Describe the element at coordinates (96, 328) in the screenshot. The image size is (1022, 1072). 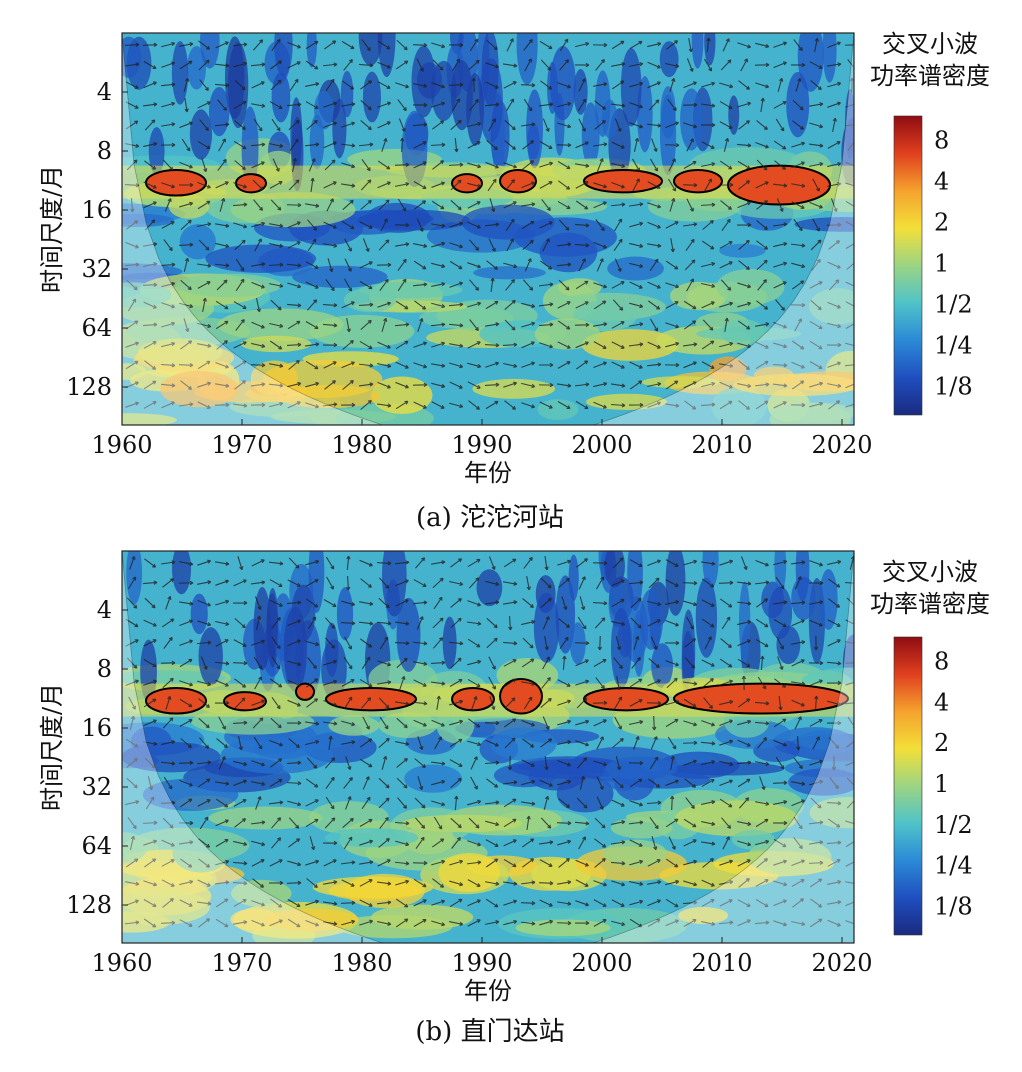
I see `y-tick-label: 64` at that location.